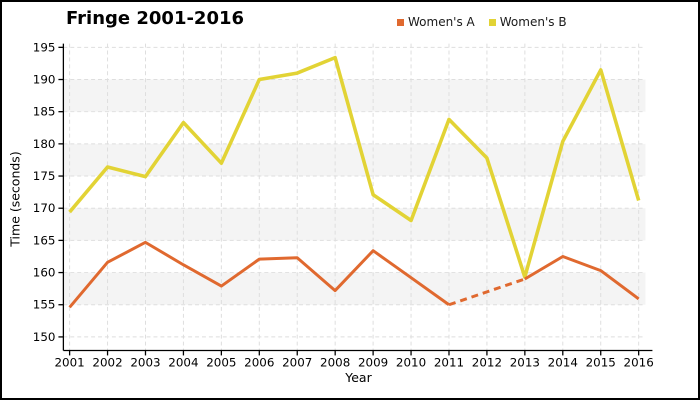 Image resolution: width=700 pixels, height=400 pixels. I want to click on x-tick-label: 2015, so click(601, 362).